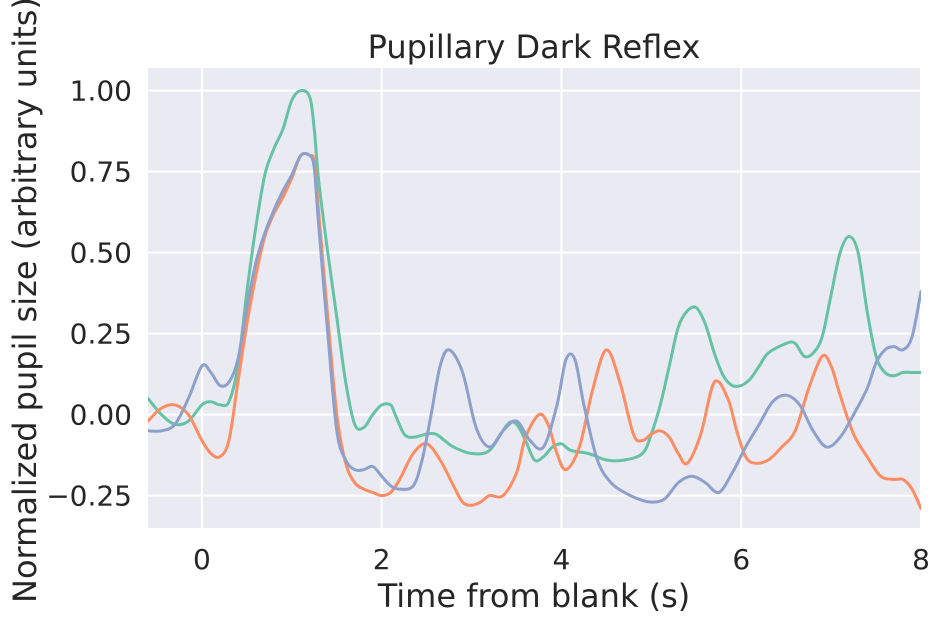  I want to click on x-tick-label: 4, so click(562, 559).